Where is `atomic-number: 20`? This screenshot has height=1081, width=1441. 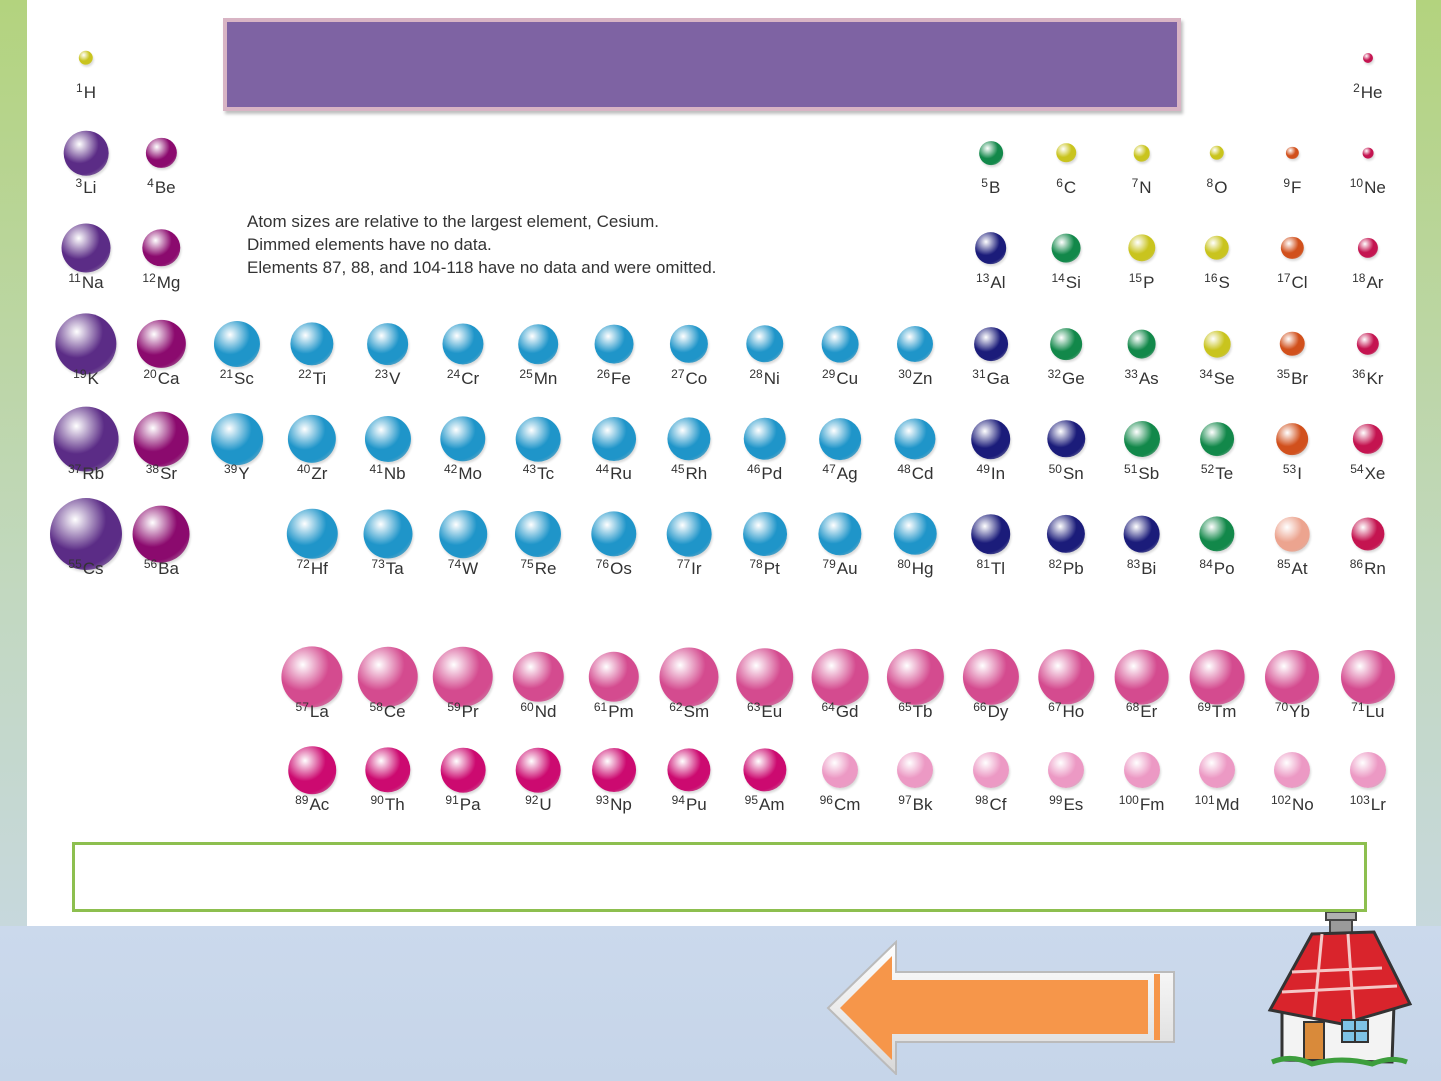
atomic-number: 20 is located at coordinates (150, 374).